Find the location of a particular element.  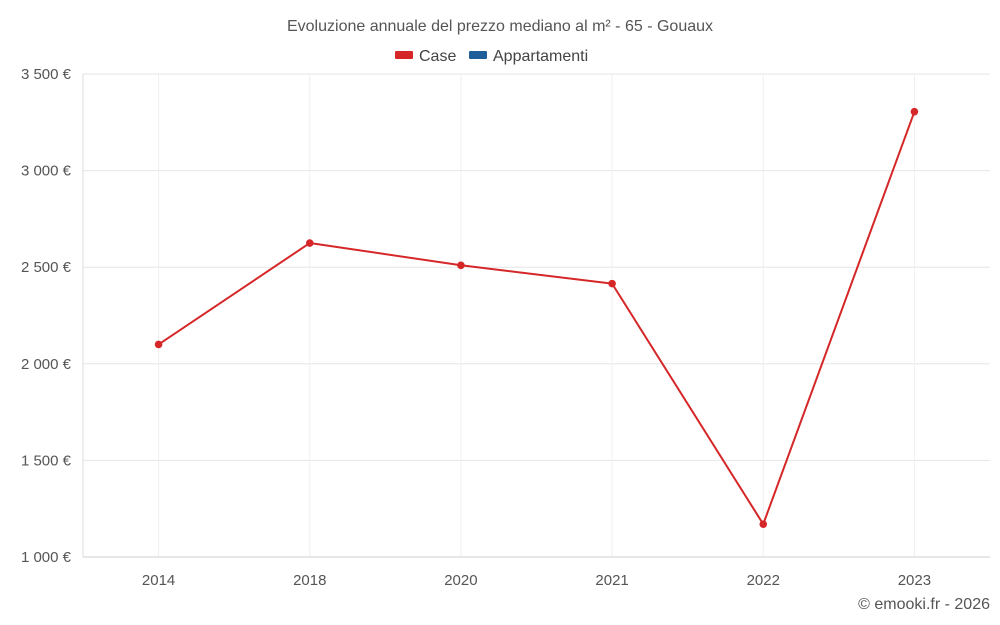

y-tick-label: 3 500 € is located at coordinates (46, 74).